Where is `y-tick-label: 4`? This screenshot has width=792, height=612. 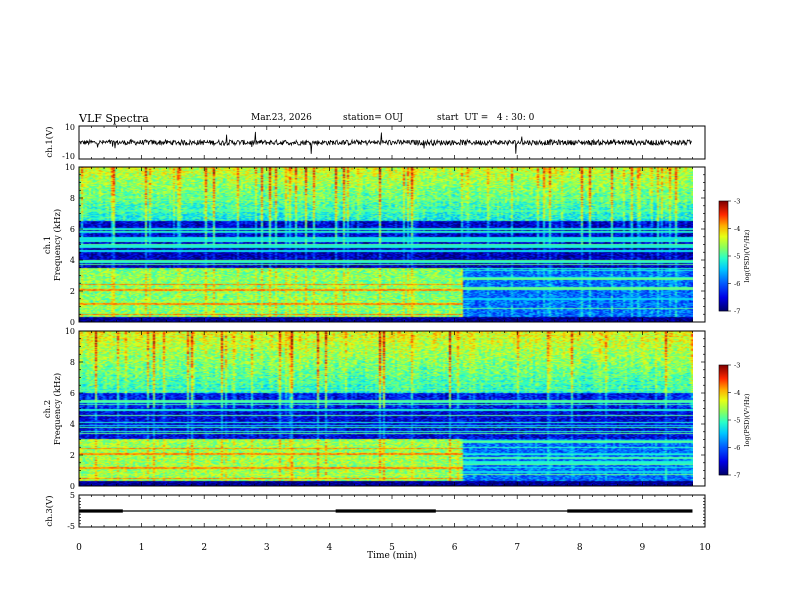 y-tick-label: 4 is located at coordinates (72, 260).